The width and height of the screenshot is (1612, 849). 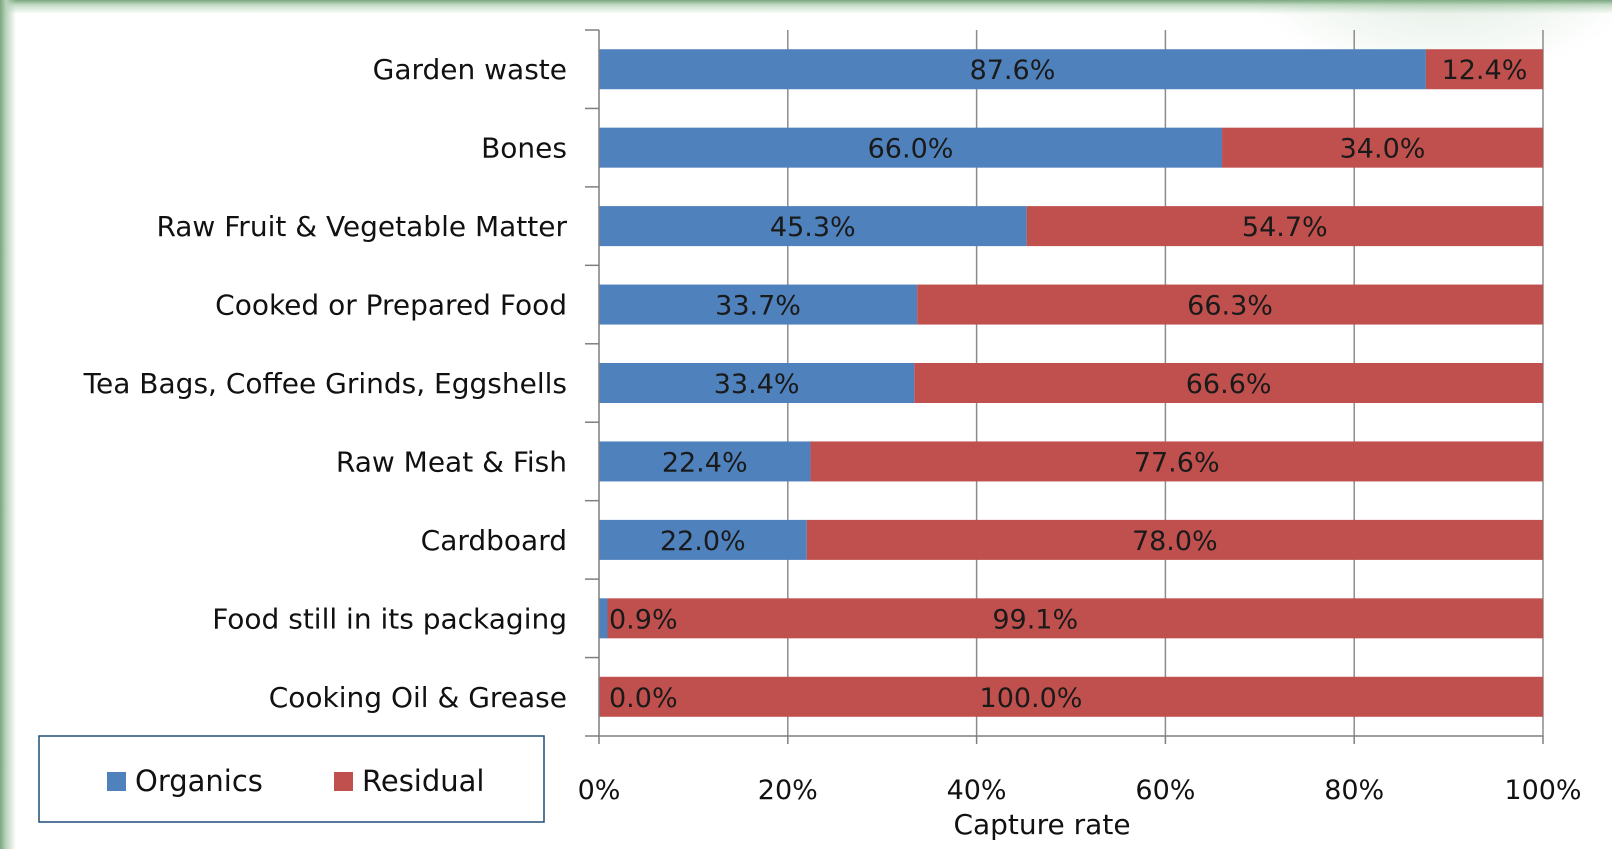 I want to click on data-label-organics: 45.3%, so click(x=813, y=227).